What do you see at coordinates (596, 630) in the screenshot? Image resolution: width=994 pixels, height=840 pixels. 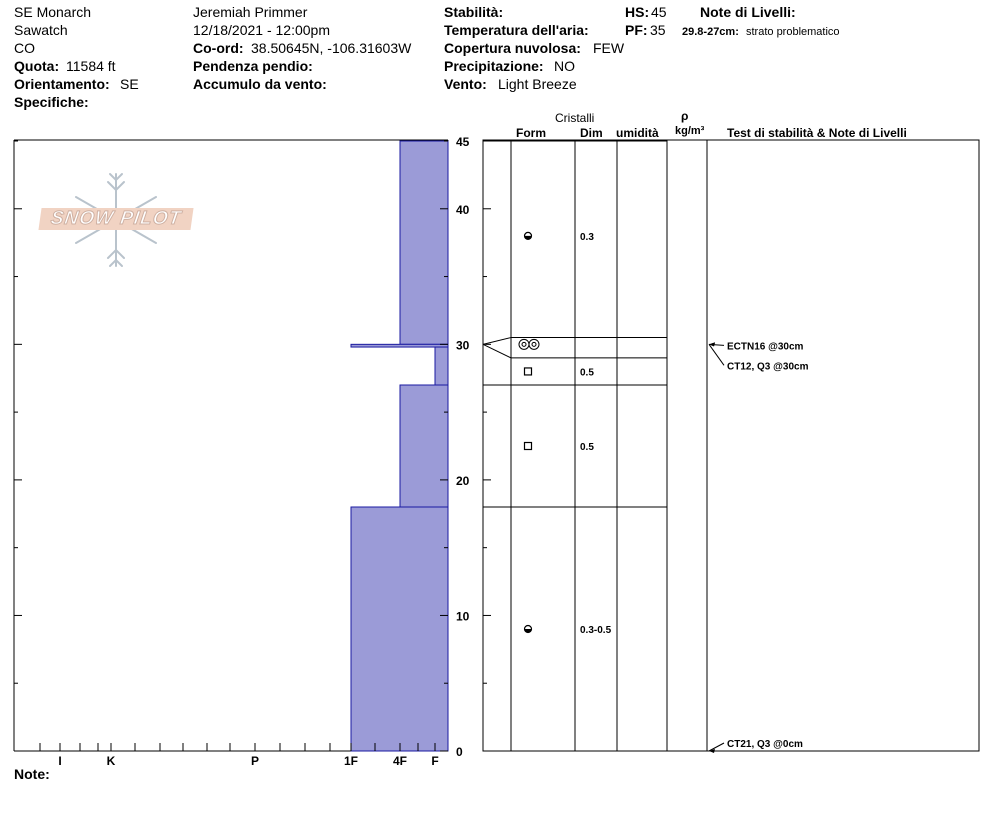 I see `grain-size-label: 0.3-0.5` at bounding box center [596, 630].